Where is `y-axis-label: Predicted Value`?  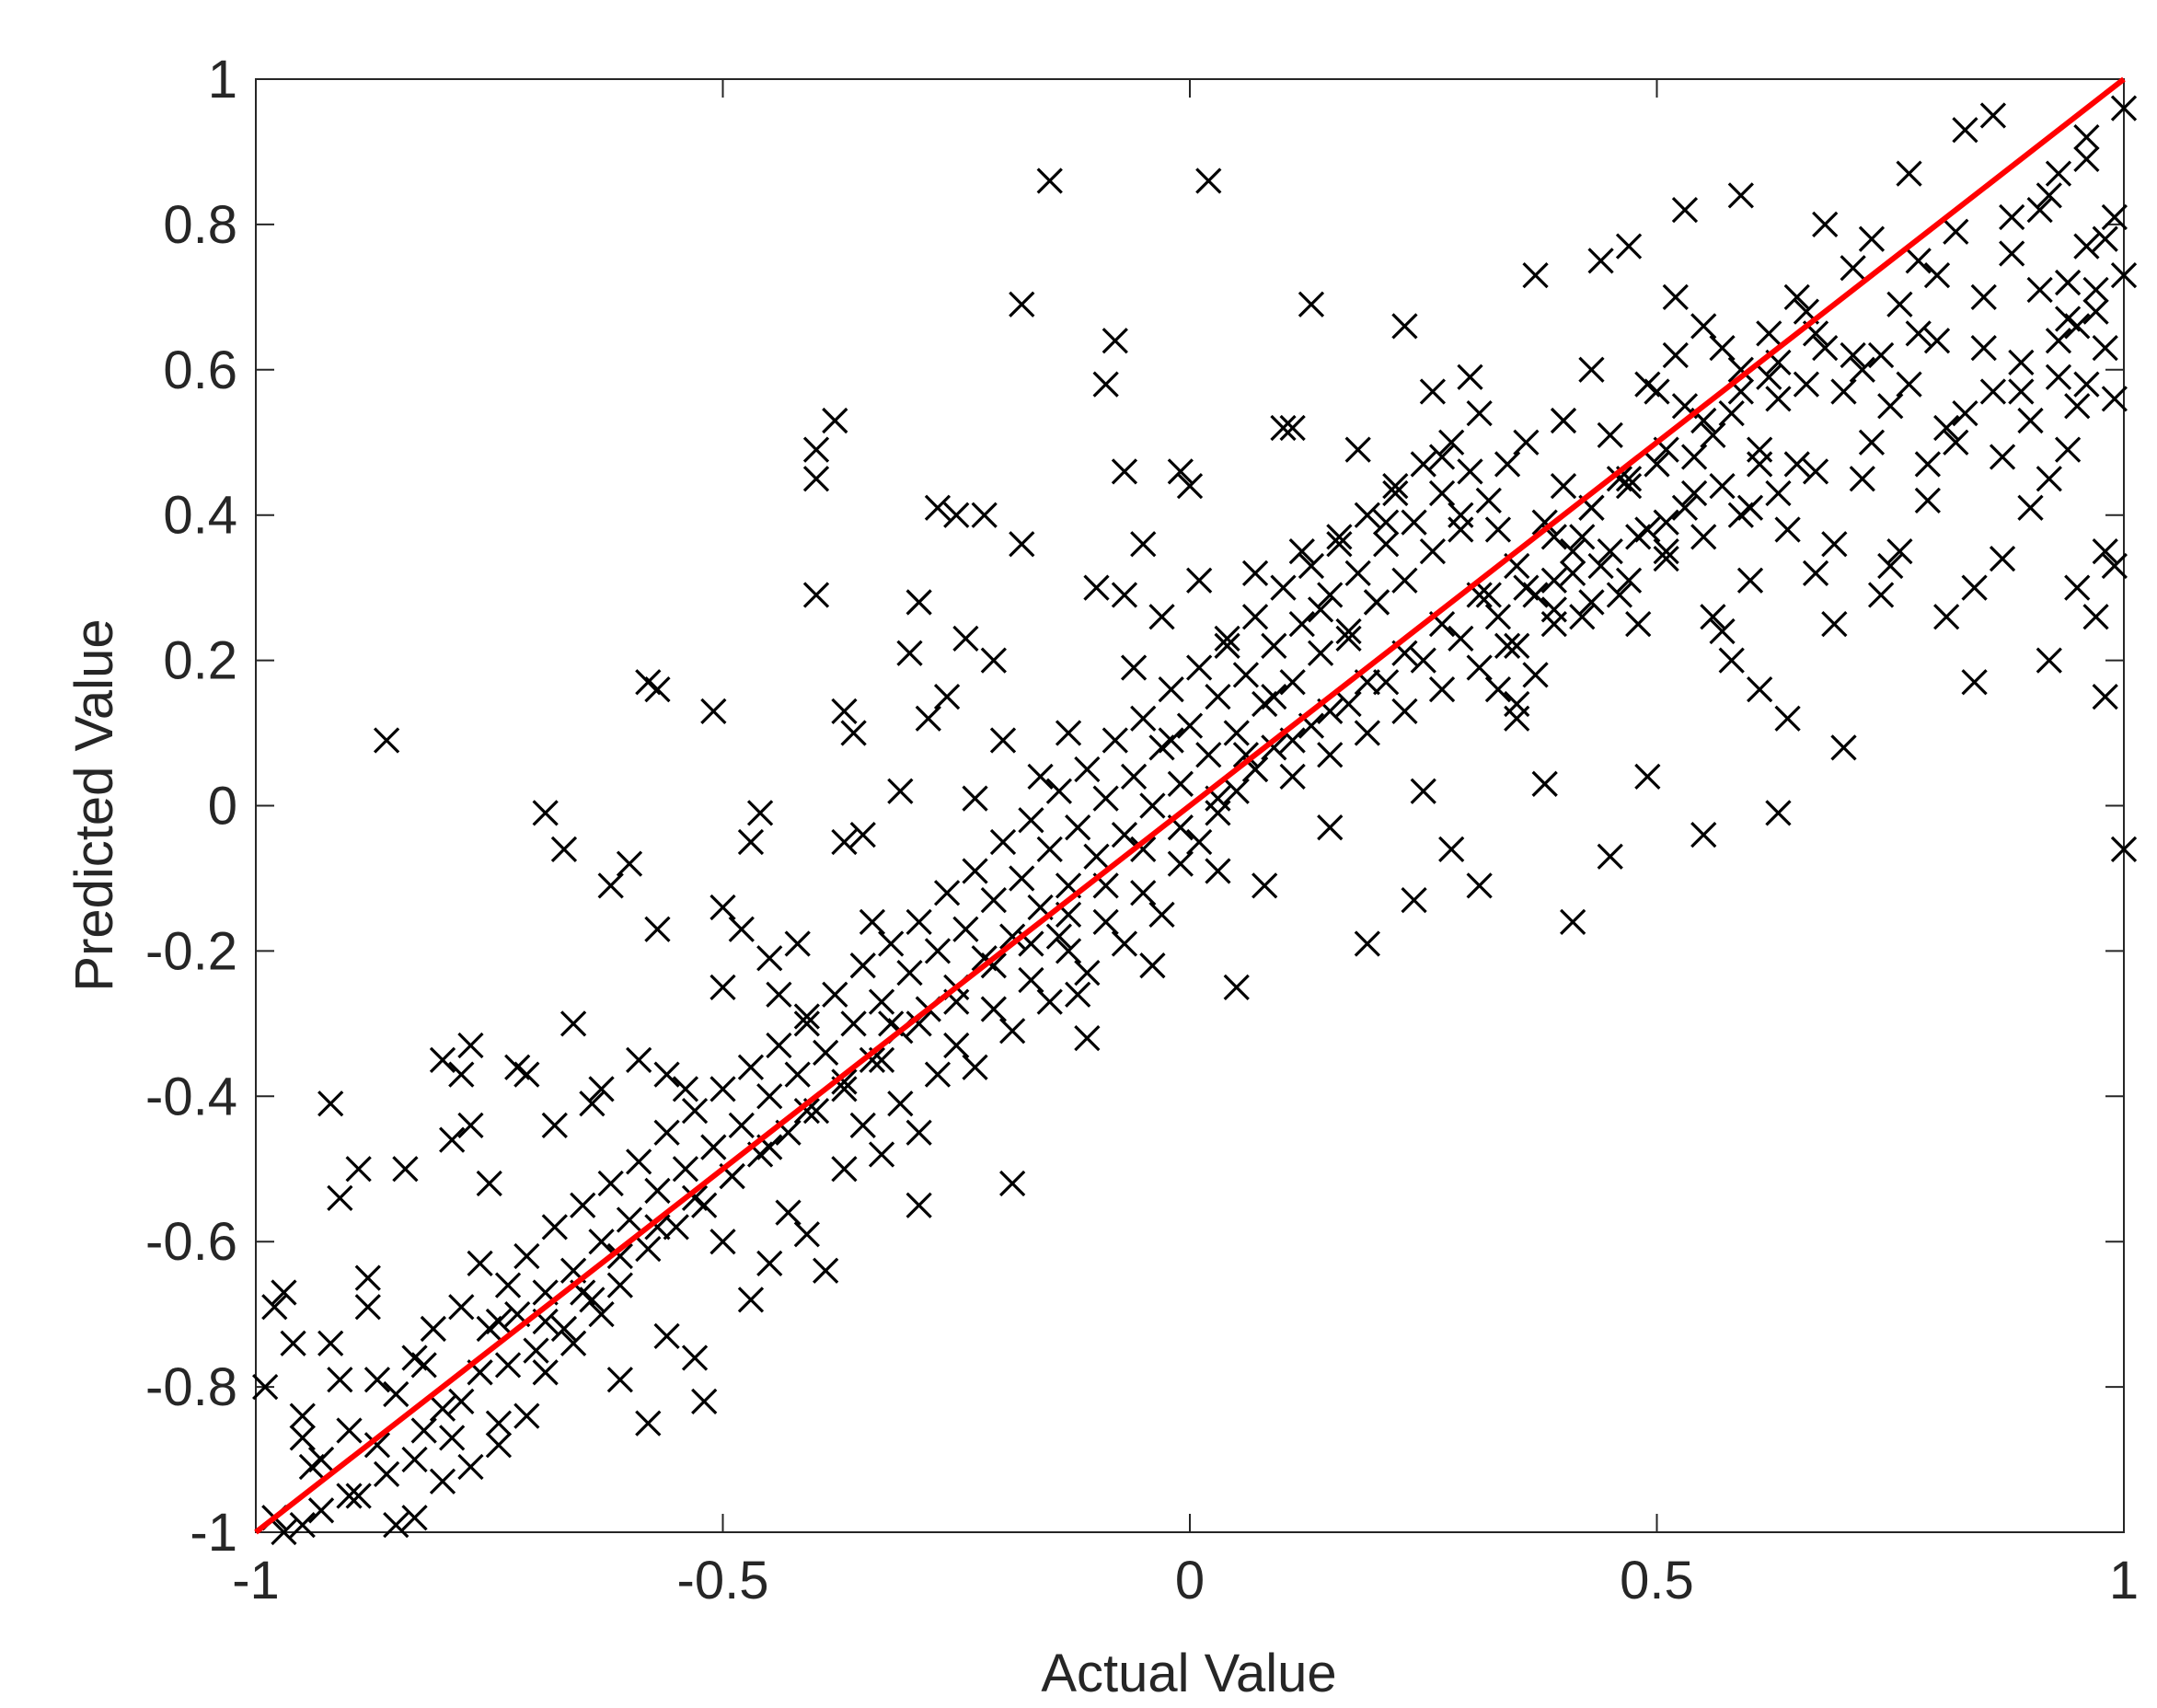
y-axis-label: Predicted Value is located at coordinates (94, 804).